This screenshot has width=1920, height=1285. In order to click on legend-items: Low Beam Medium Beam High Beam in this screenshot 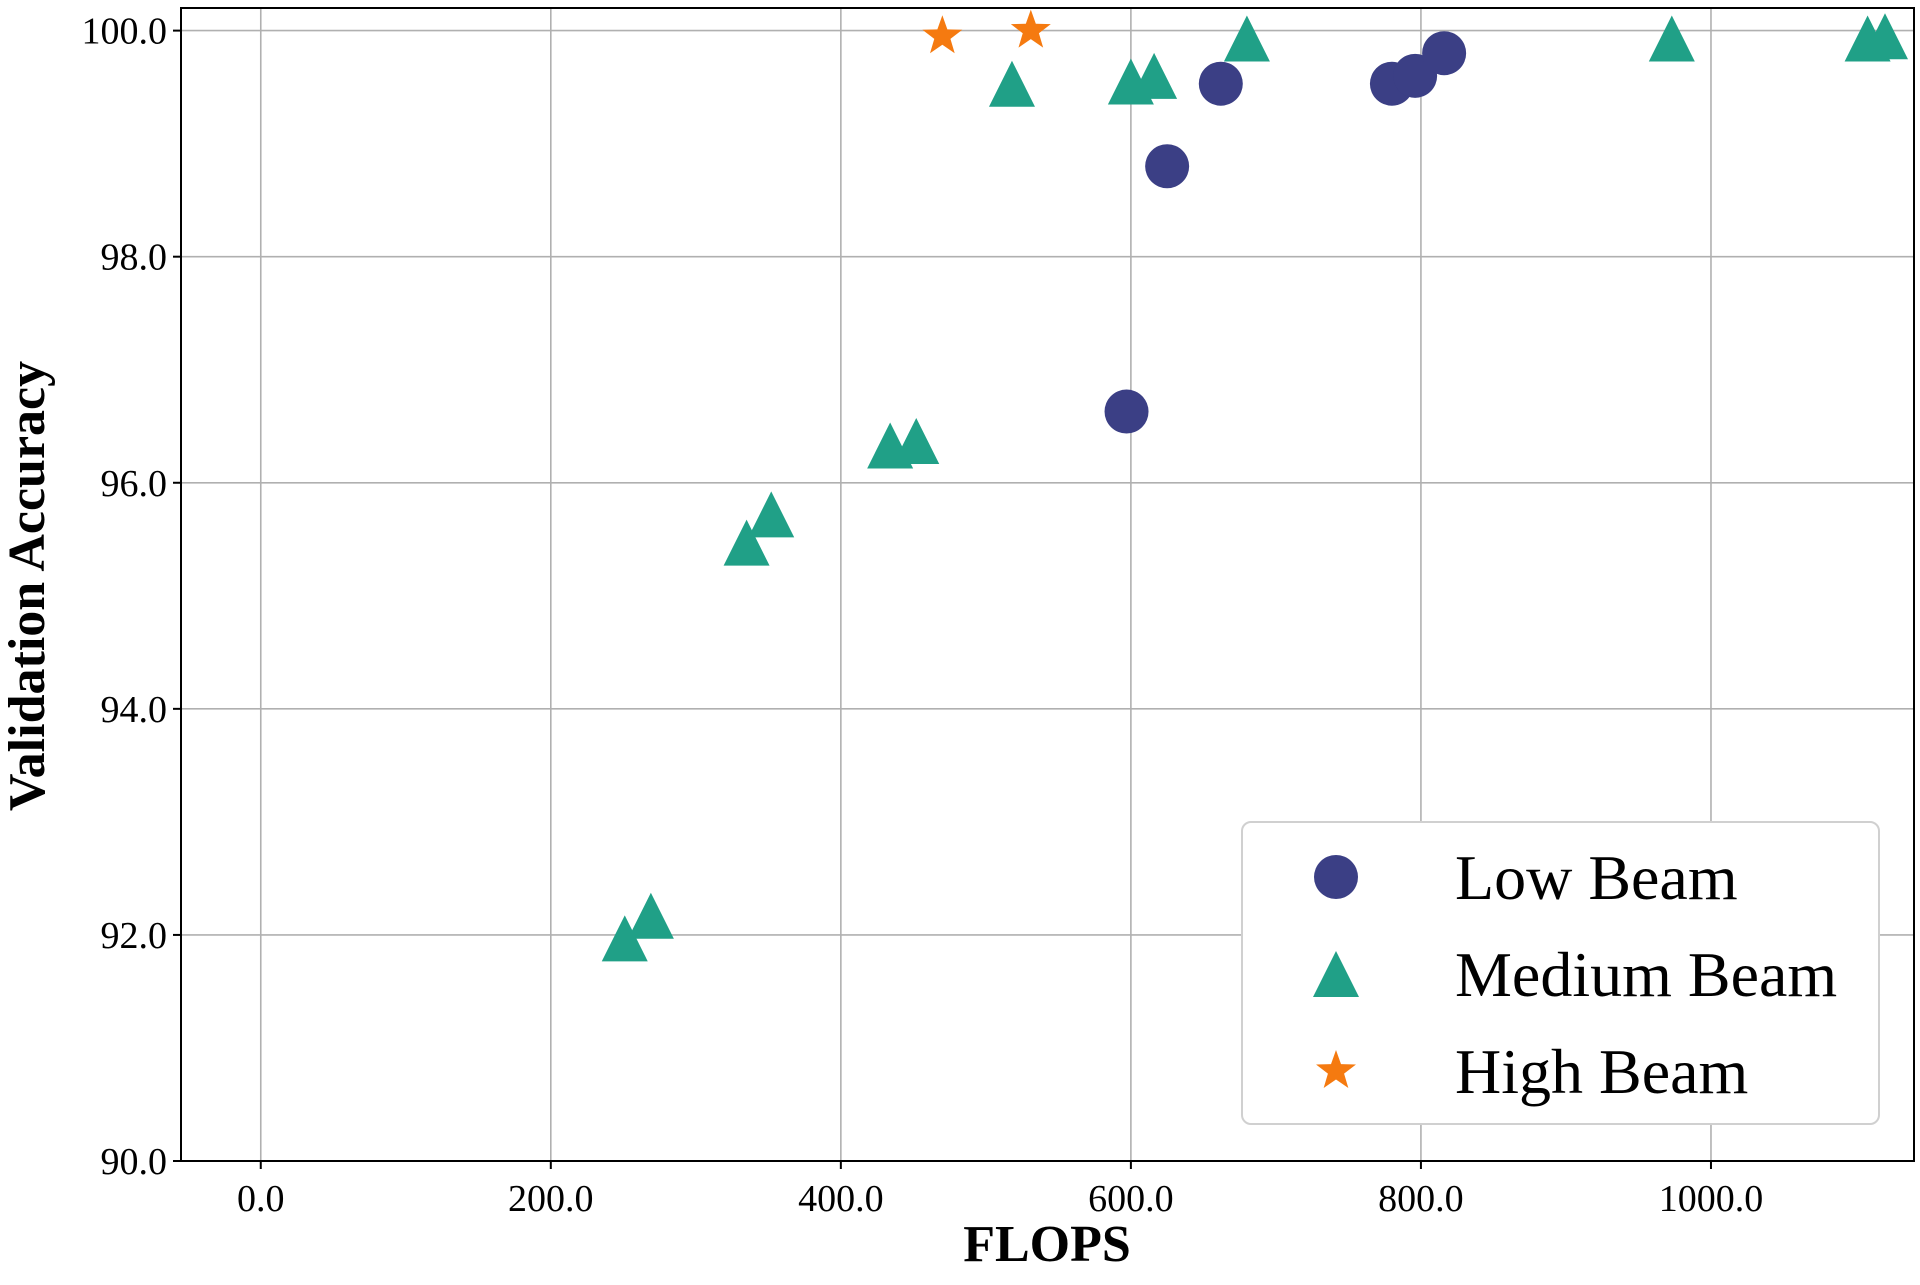, I will do `click(1575, 974)`.